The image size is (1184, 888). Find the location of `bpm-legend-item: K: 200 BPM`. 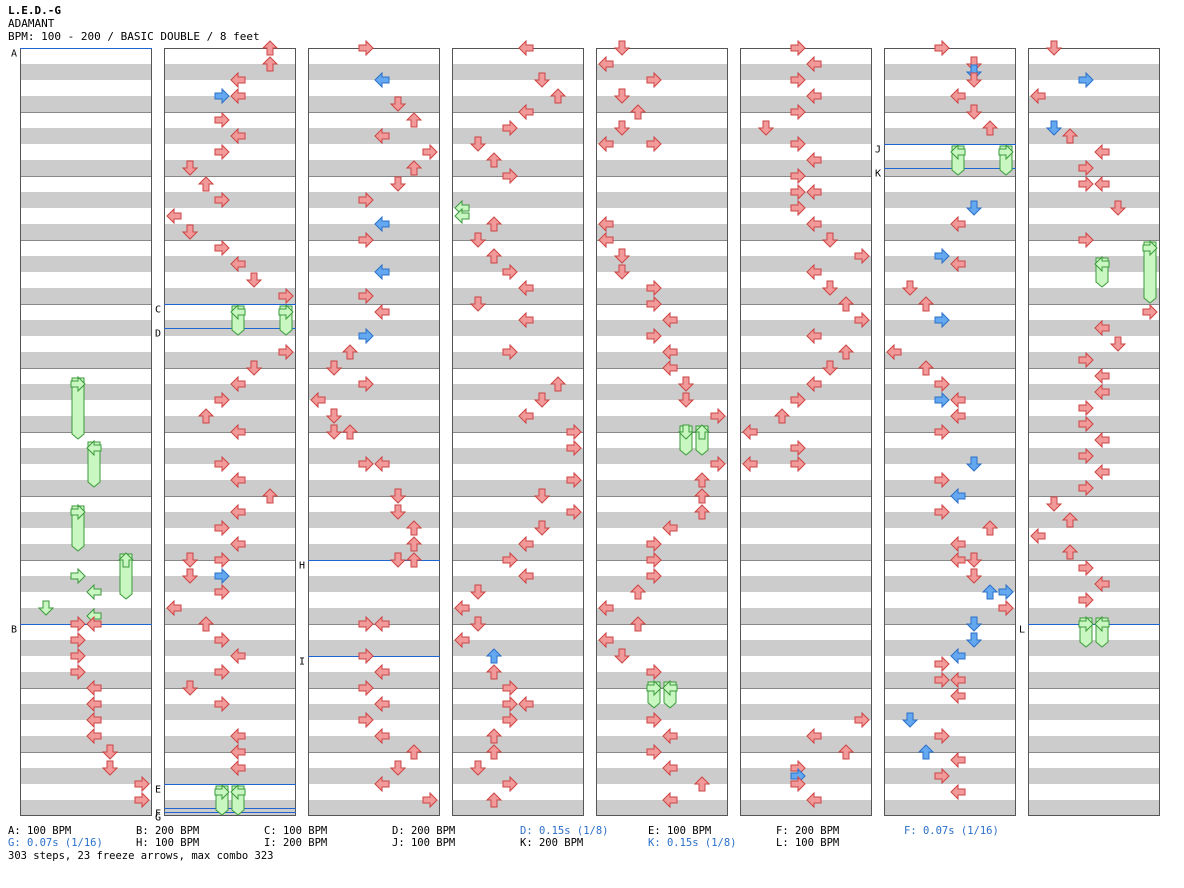

bpm-legend-item: K: 200 BPM is located at coordinates (552, 843).